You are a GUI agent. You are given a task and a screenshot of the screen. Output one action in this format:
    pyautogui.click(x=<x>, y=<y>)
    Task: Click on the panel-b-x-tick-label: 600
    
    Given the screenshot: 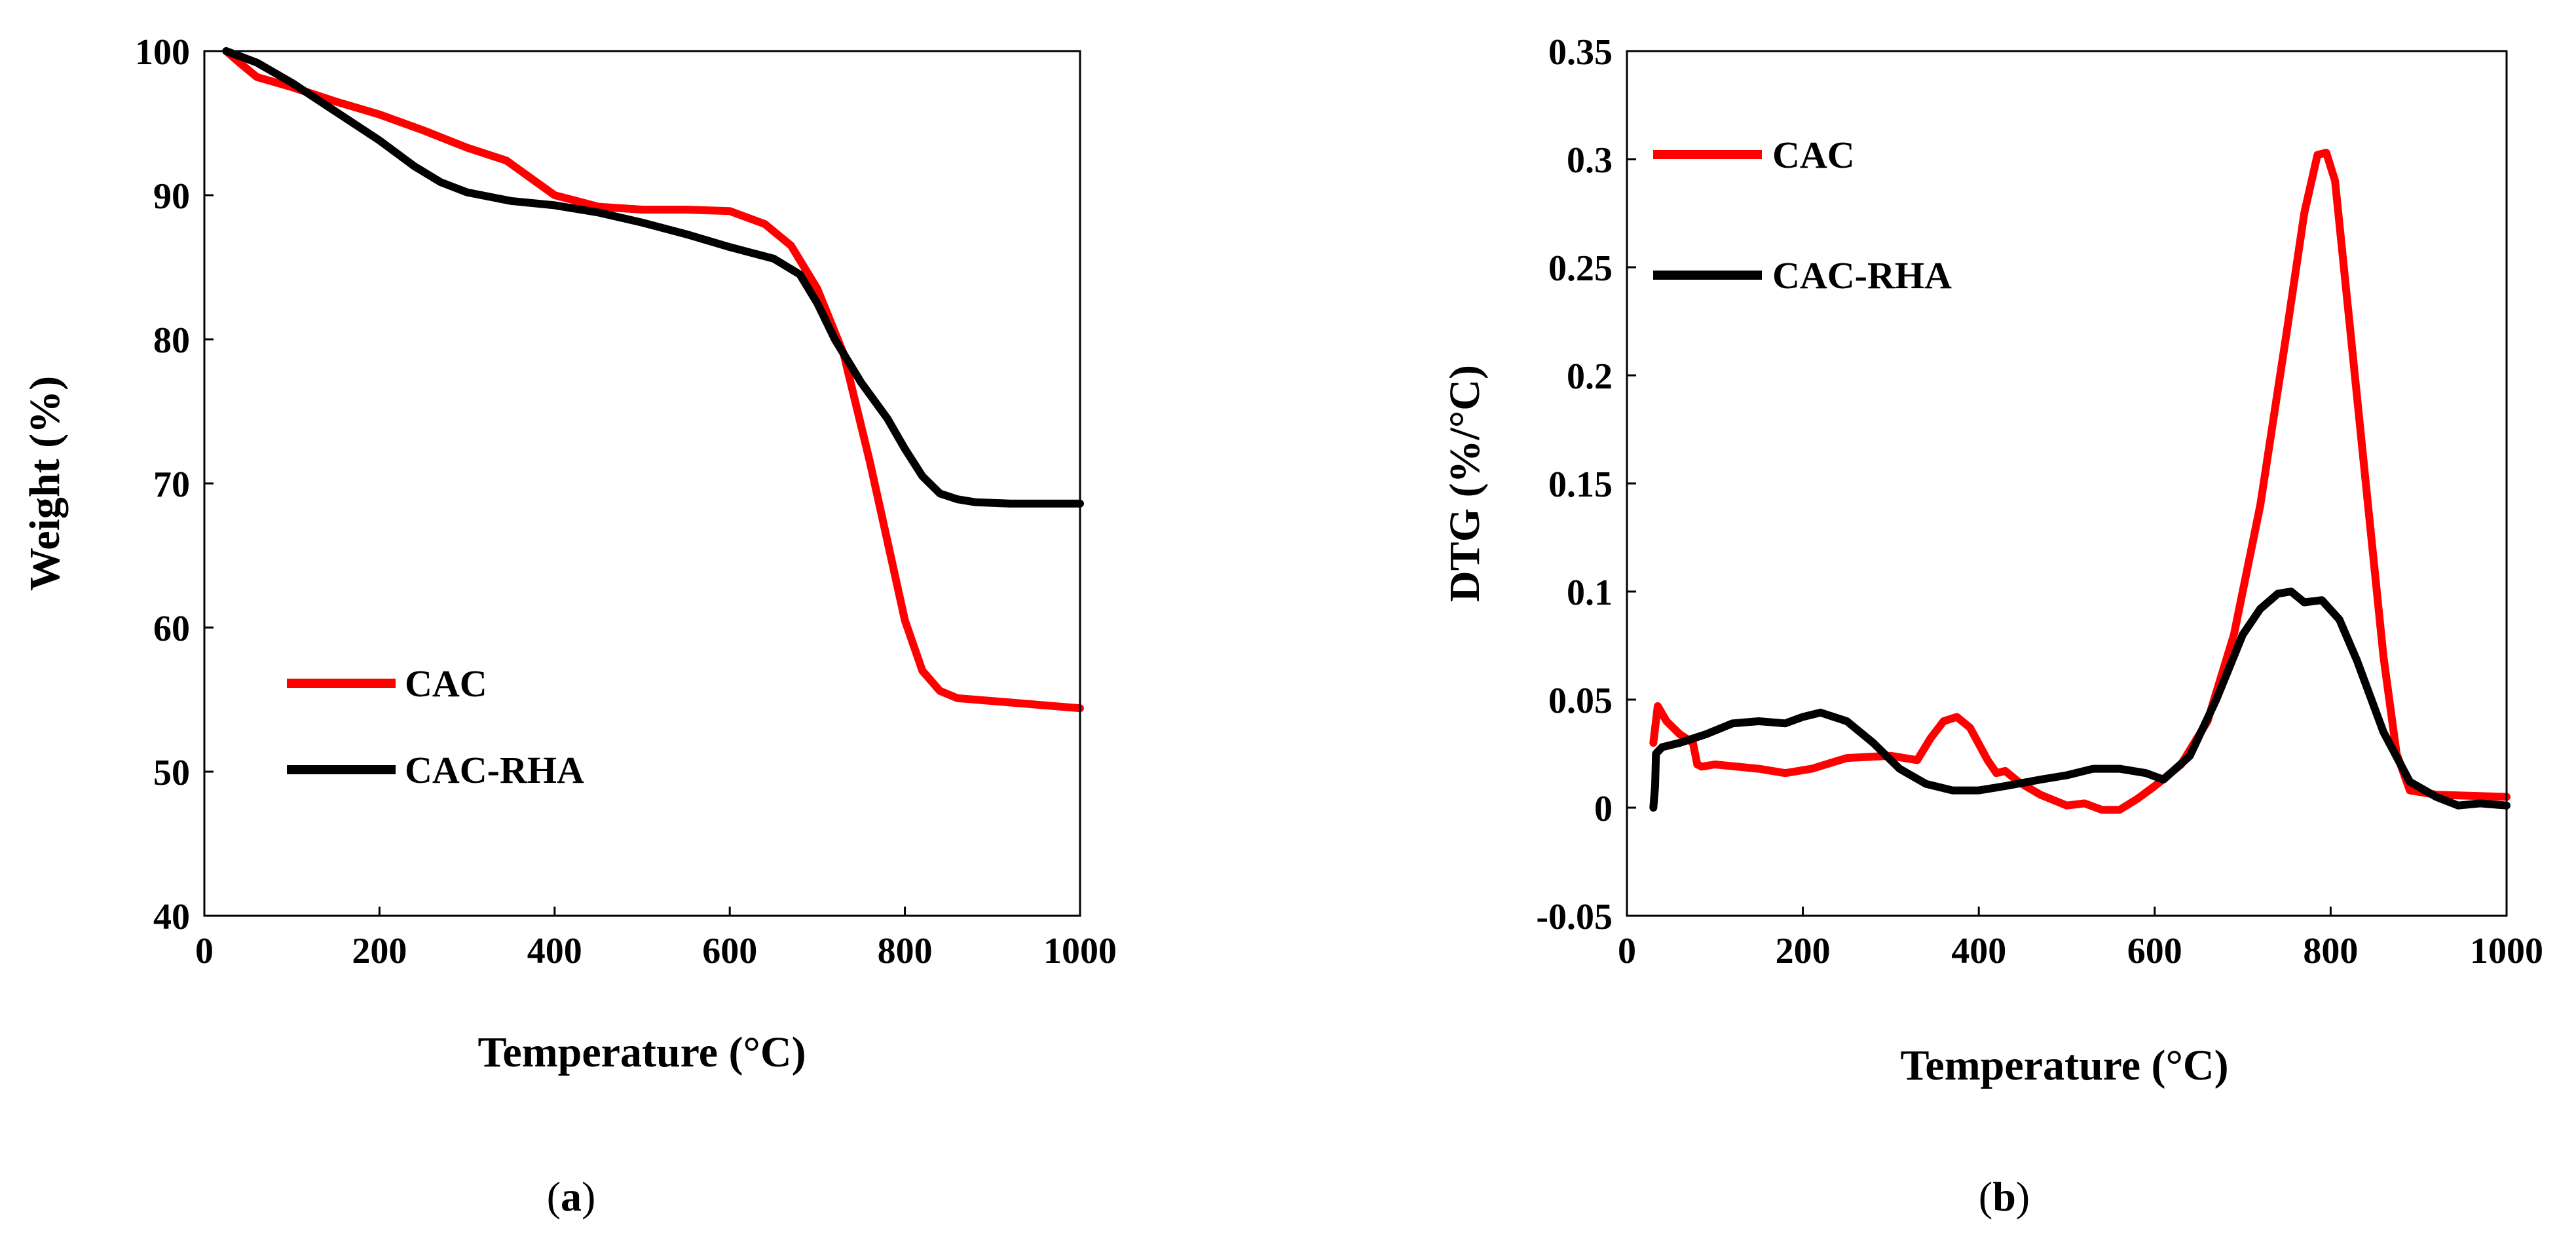 What is the action you would take?
    pyautogui.click(x=2154, y=951)
    